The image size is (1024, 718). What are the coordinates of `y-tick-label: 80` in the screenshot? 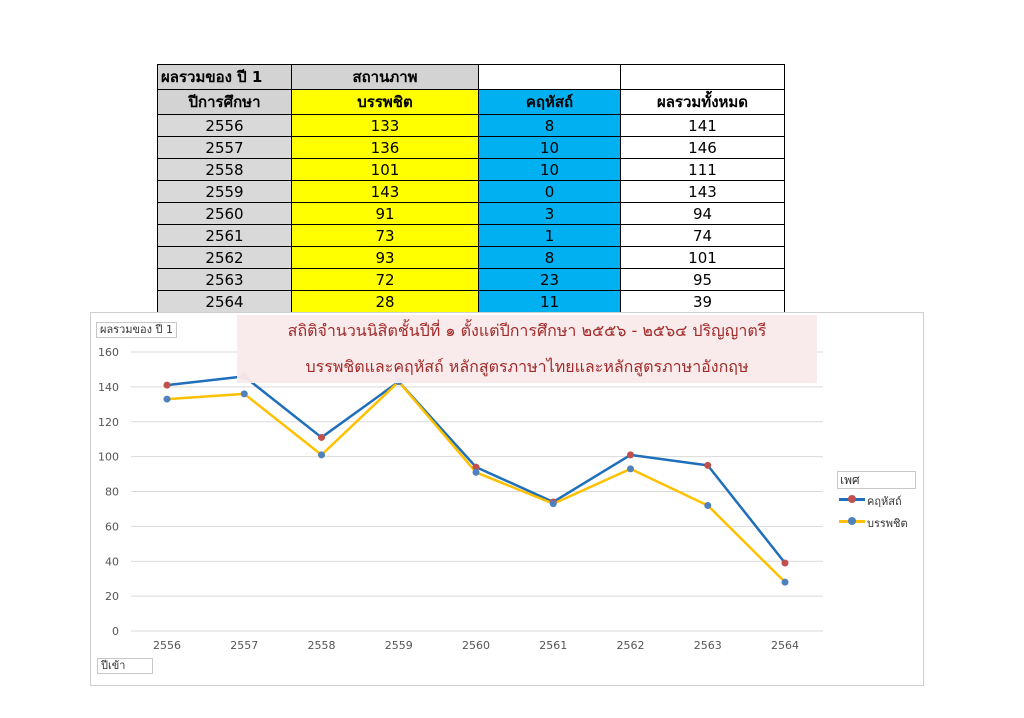 It's located at (112, 492).